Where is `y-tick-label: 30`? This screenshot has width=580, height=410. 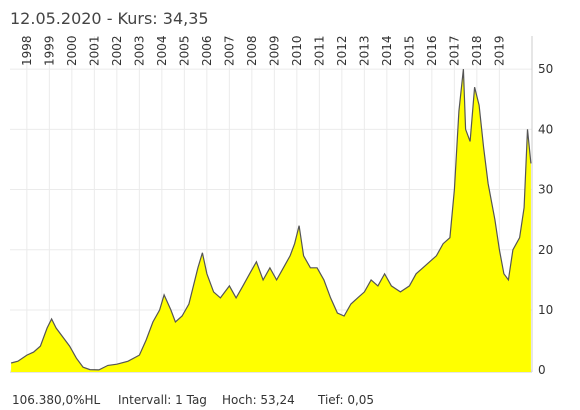
y-tick-label: 30 is located at coordinates (545, 190).